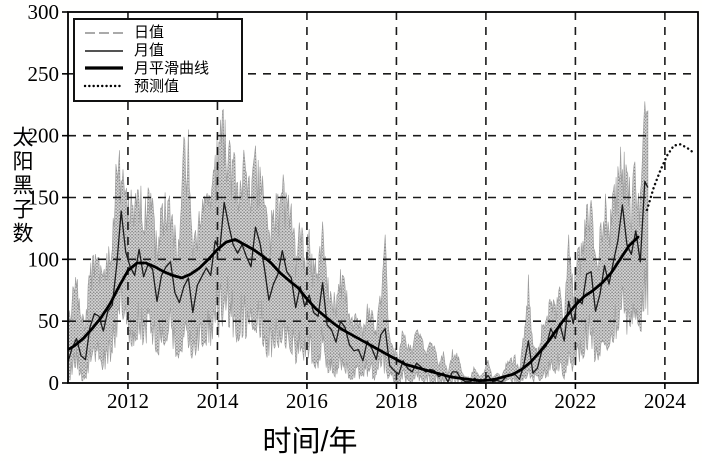 The width and height of the screenshot is (702, 461). I want to click on y-tick-label: 200, so click(44, 136).